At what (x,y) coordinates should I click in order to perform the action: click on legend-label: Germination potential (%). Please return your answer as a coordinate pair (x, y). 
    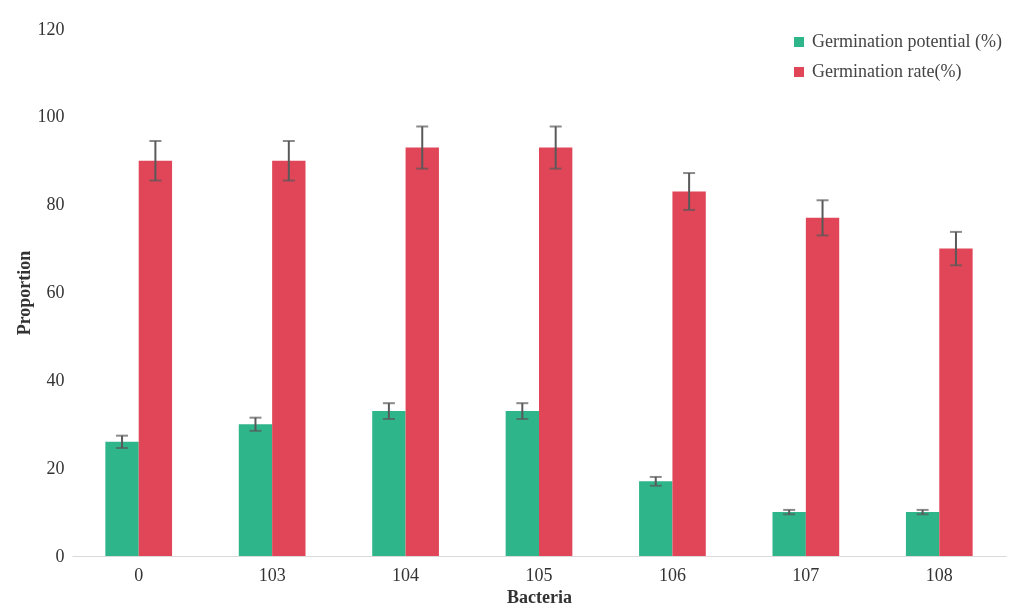
    Looking at the image, I should click on (907, 41).